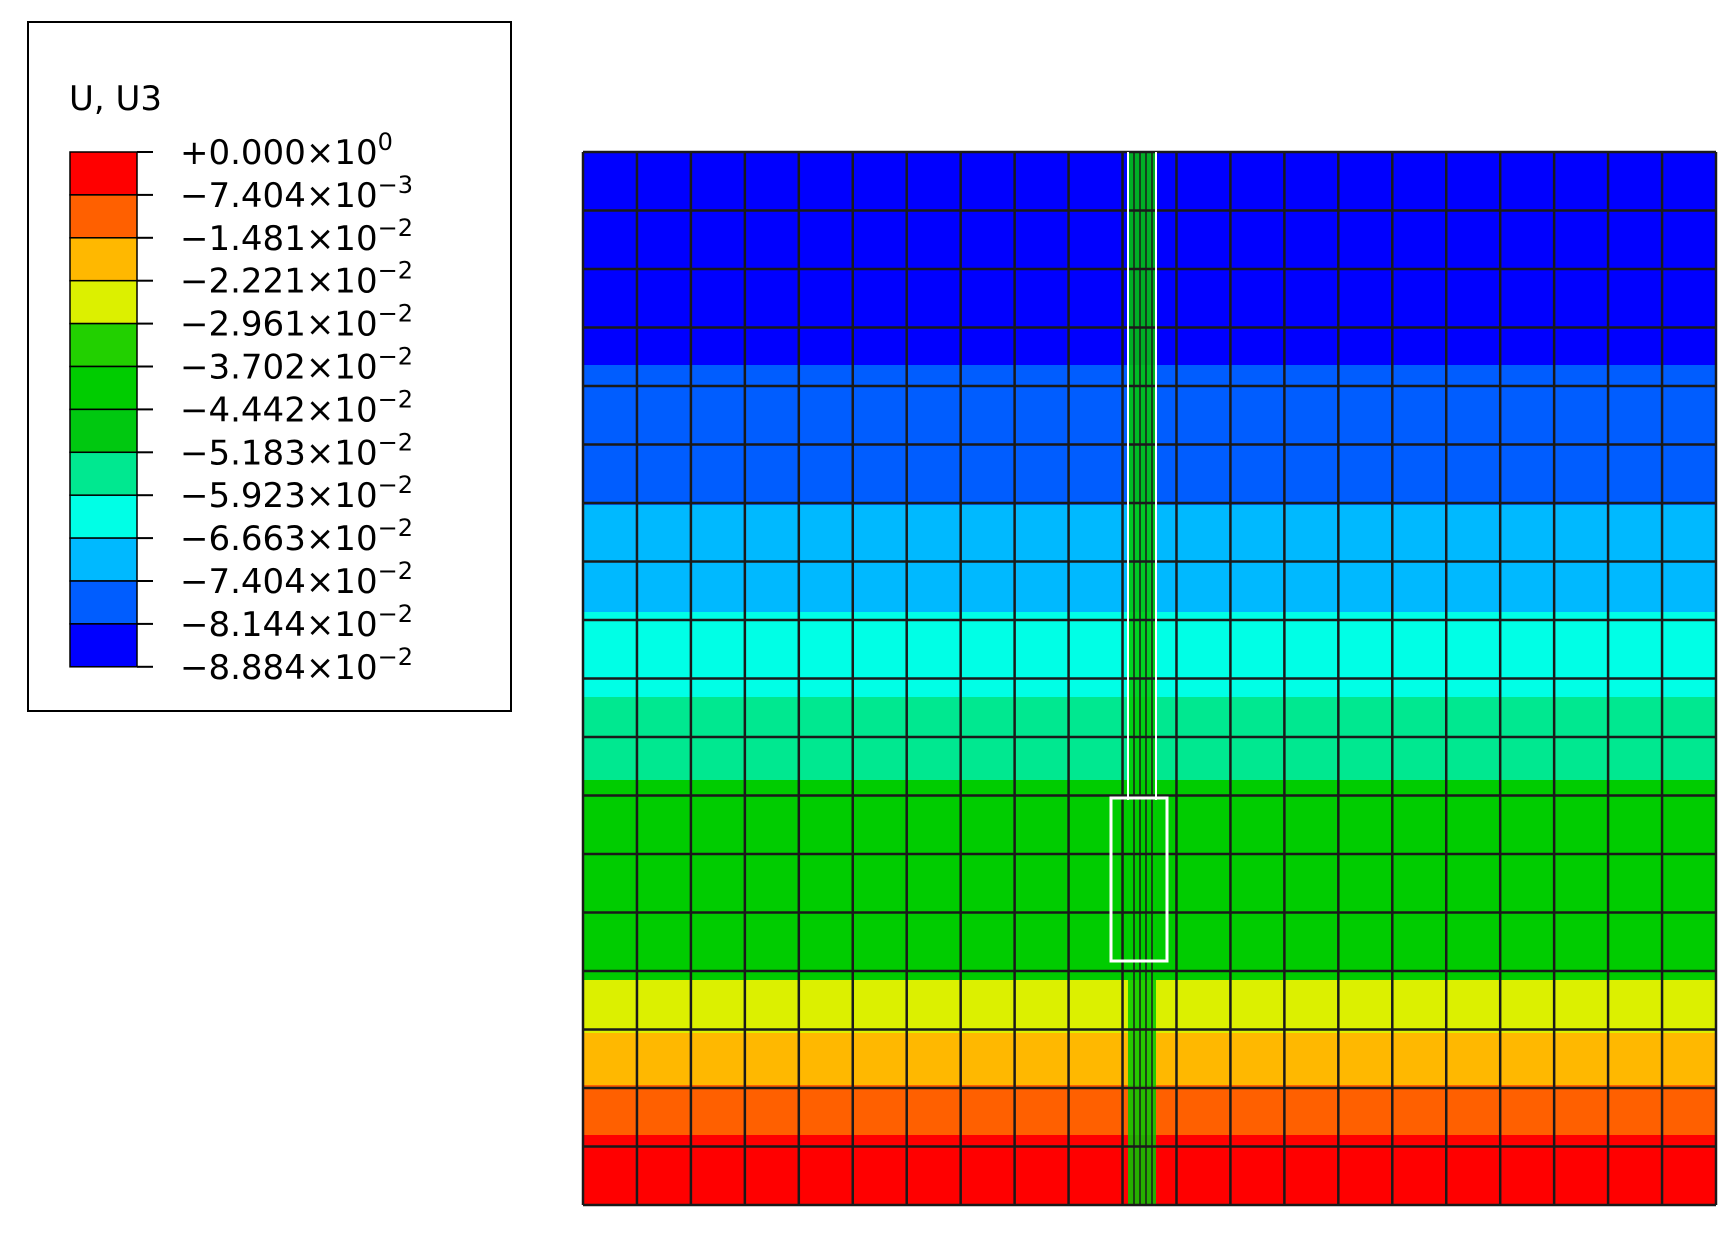 The height and width of the screenshot is (1234, 1733). Describe the element at coordinates (279, 625) in the screenshot. I see `label-mantissa: −8.144×10` at that location.